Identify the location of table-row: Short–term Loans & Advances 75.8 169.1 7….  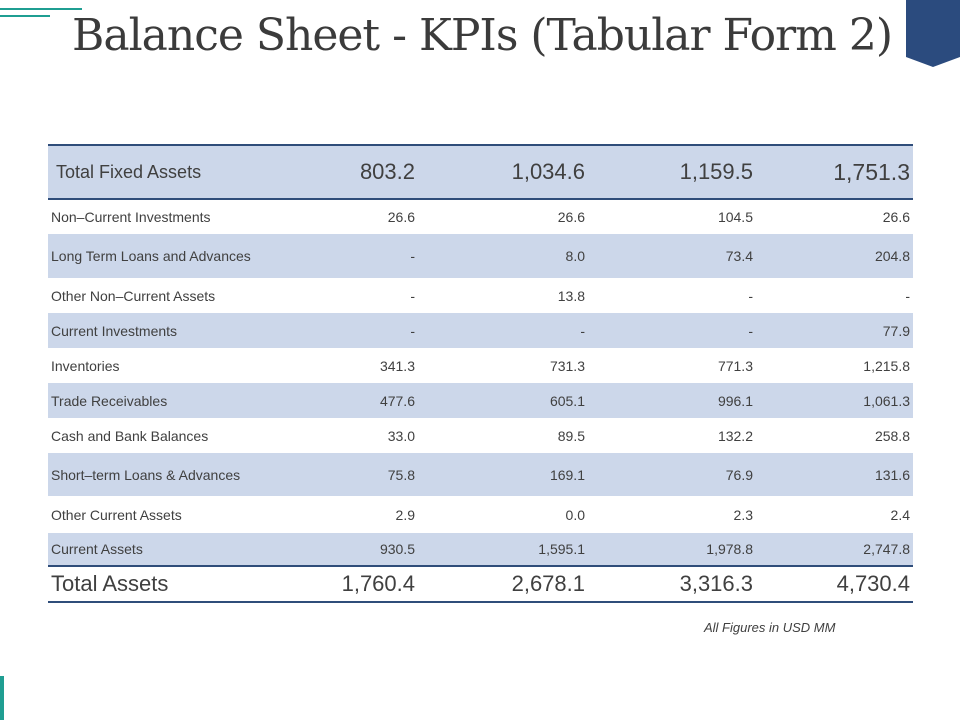
(480, 474).